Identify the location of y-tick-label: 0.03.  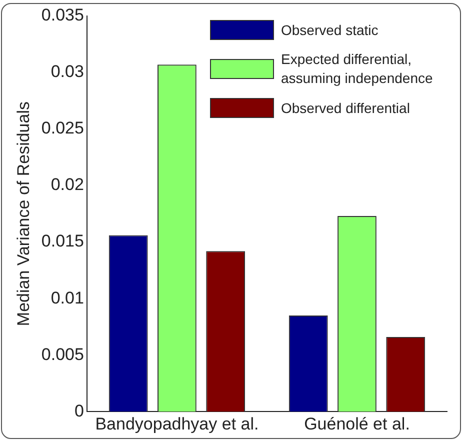
(67, 72).